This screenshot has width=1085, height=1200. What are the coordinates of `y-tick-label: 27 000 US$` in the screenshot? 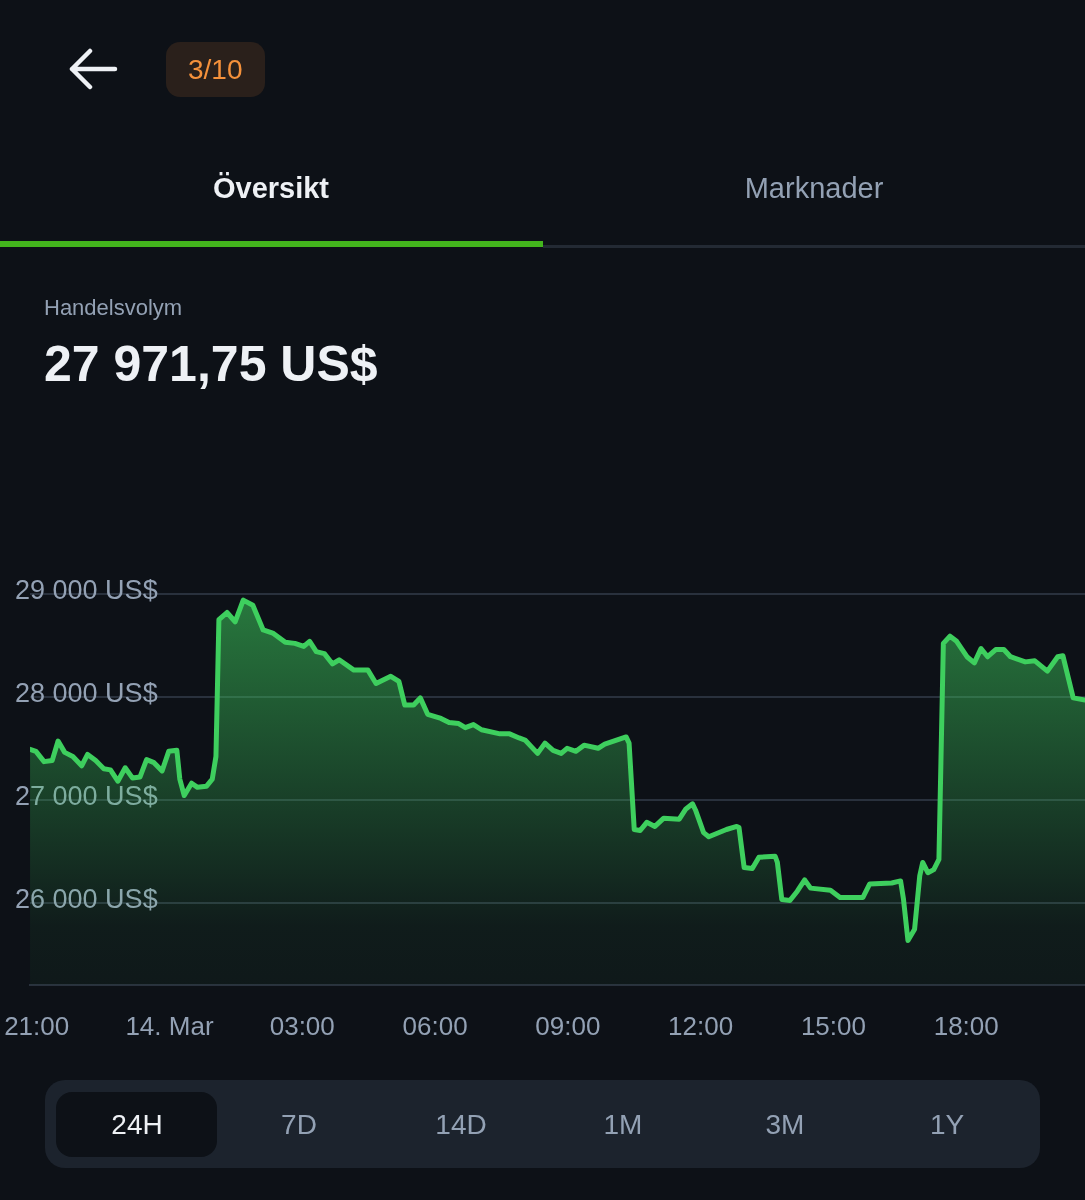 It's located at (86, 796).